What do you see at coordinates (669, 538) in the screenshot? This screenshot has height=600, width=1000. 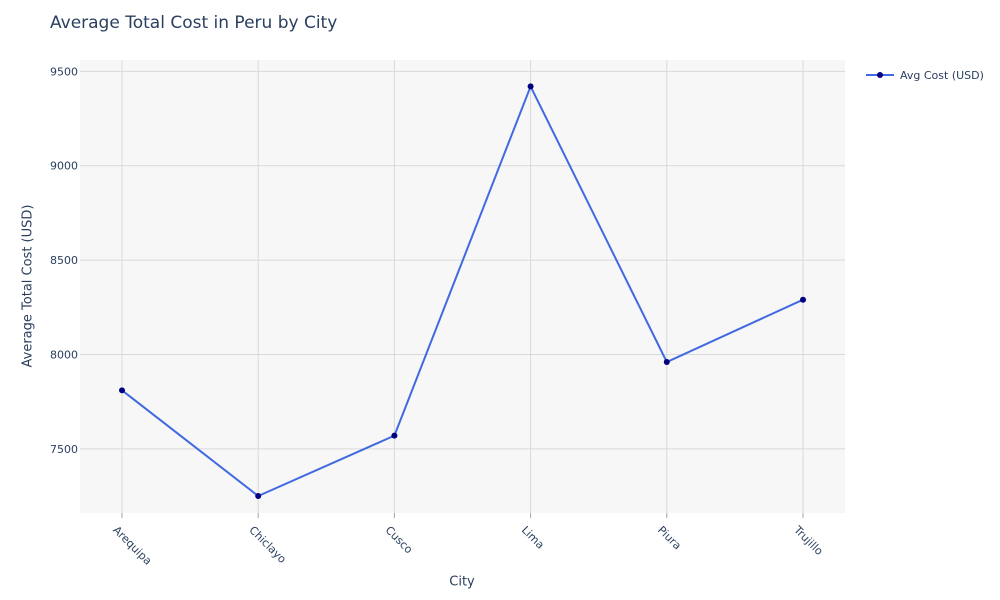 I see `x-tick-label: Piura` at bounding box center [669, 538].